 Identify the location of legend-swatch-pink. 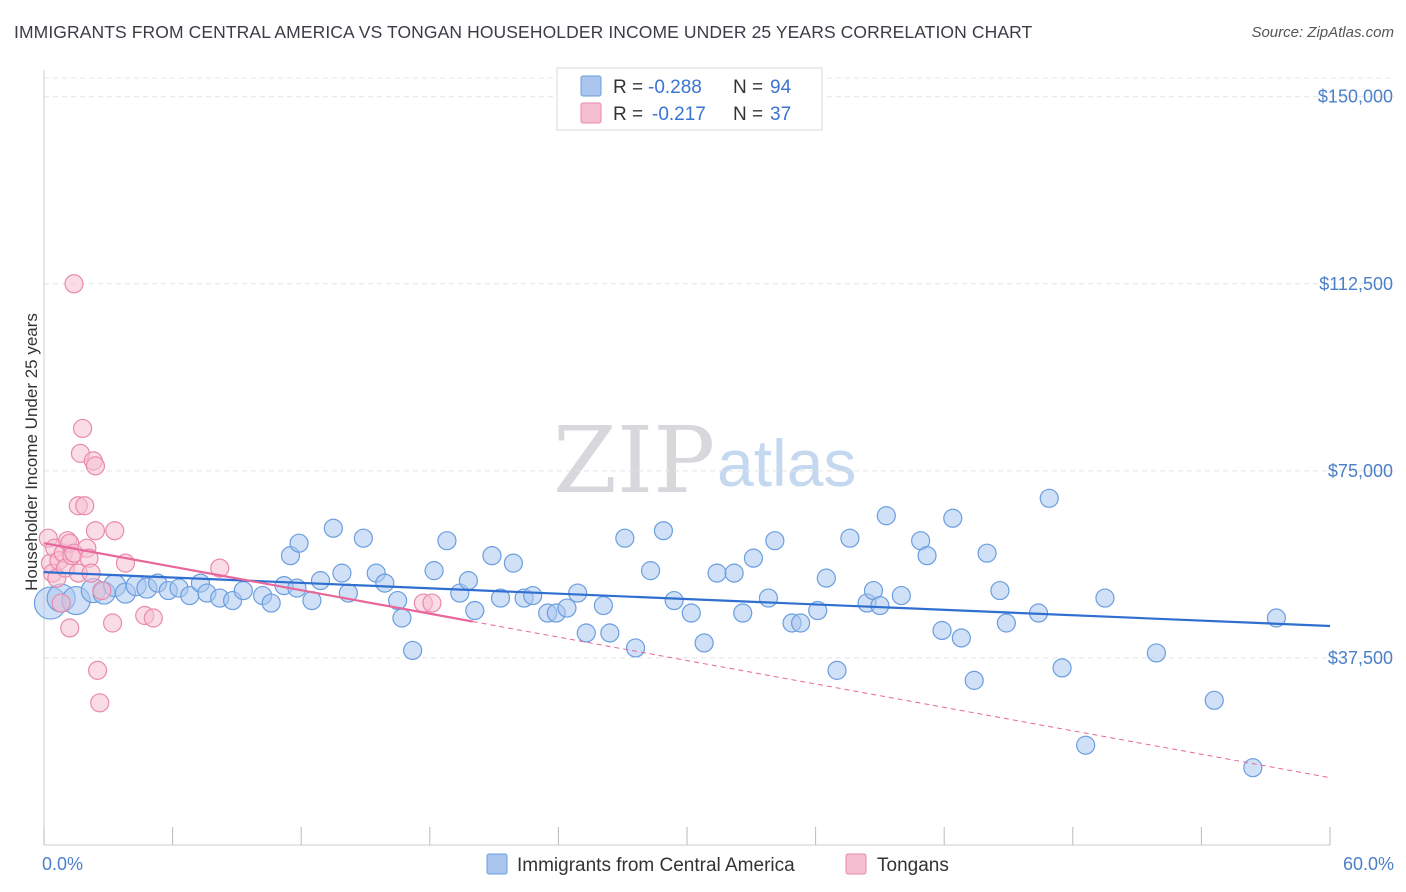
(591, 113).